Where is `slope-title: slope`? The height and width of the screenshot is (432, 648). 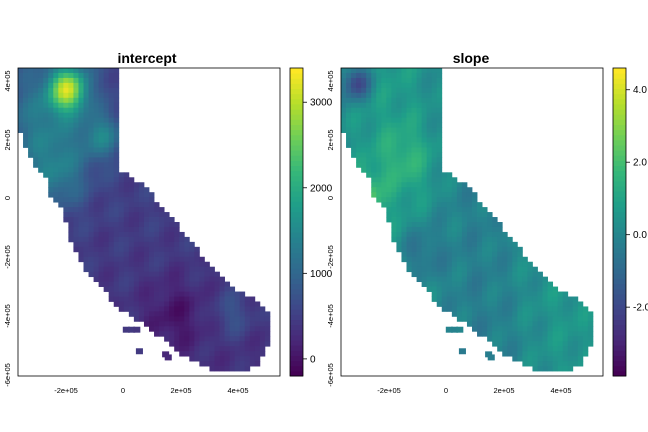
slope-title: slope is located at coordinates (471, 58).